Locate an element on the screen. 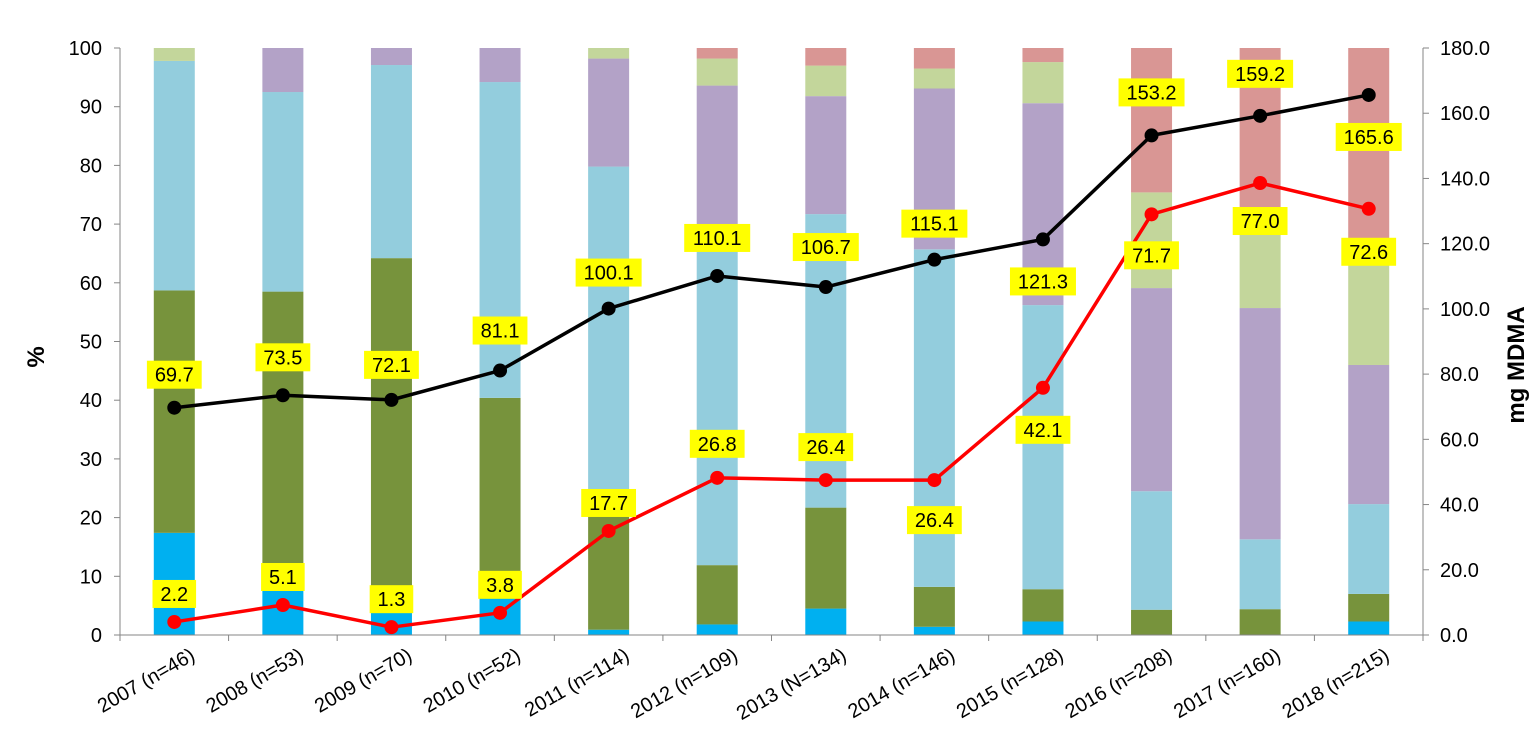 This screenshot has height=755, width=1537. x-tick-label: 2013 (N=134) is located at coordinates (791, 684).